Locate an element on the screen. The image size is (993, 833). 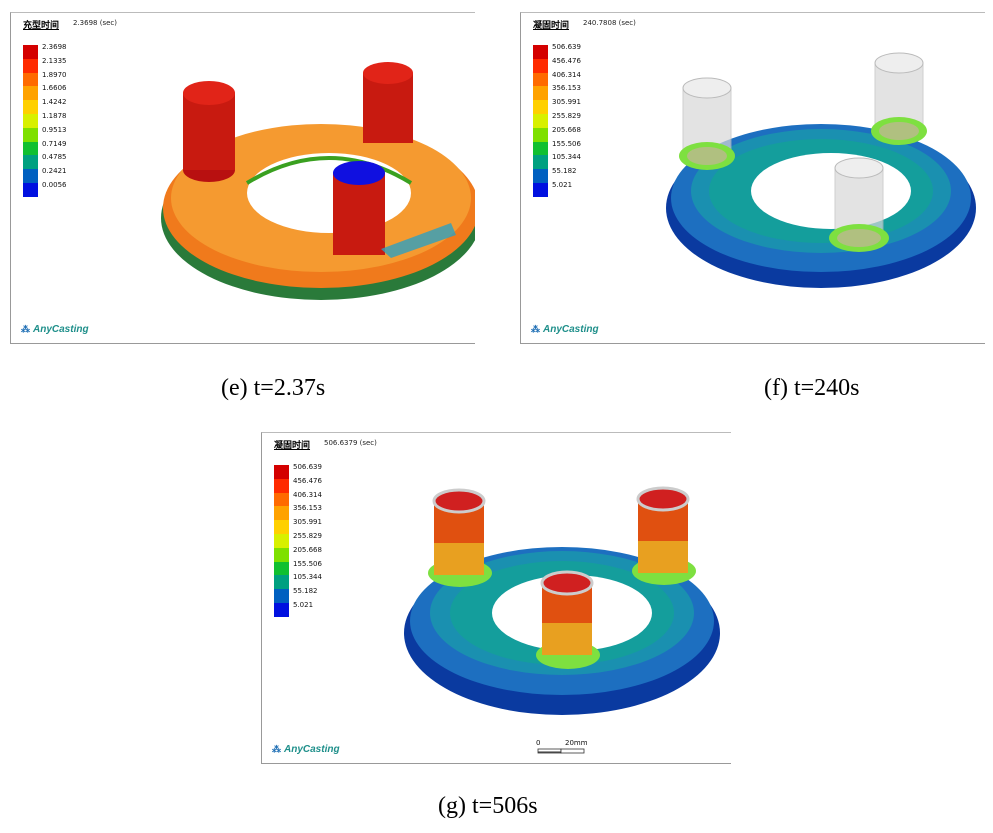
legend-tick: 1.6606 is located at coordinates (54, 88).